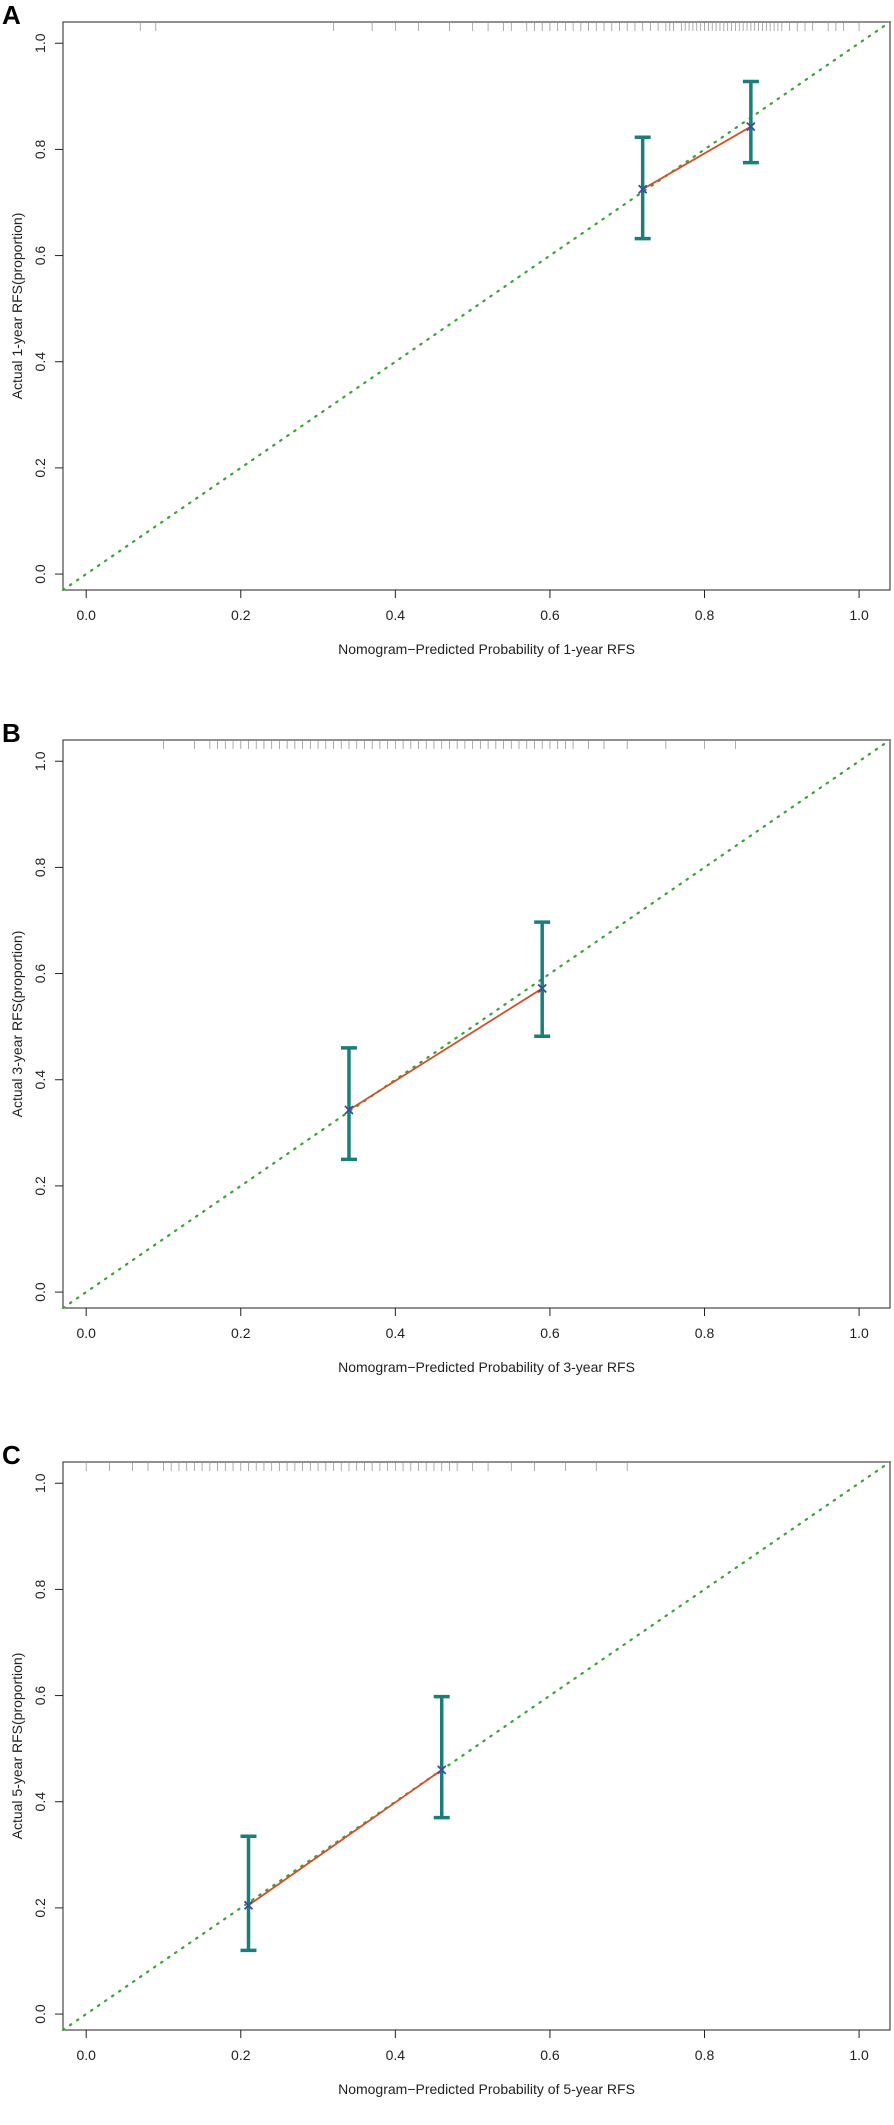 The image size is (894, 2125). I want to click on y-axis-label: Actual 3-year RFS(proportion), so click(17, 1024).